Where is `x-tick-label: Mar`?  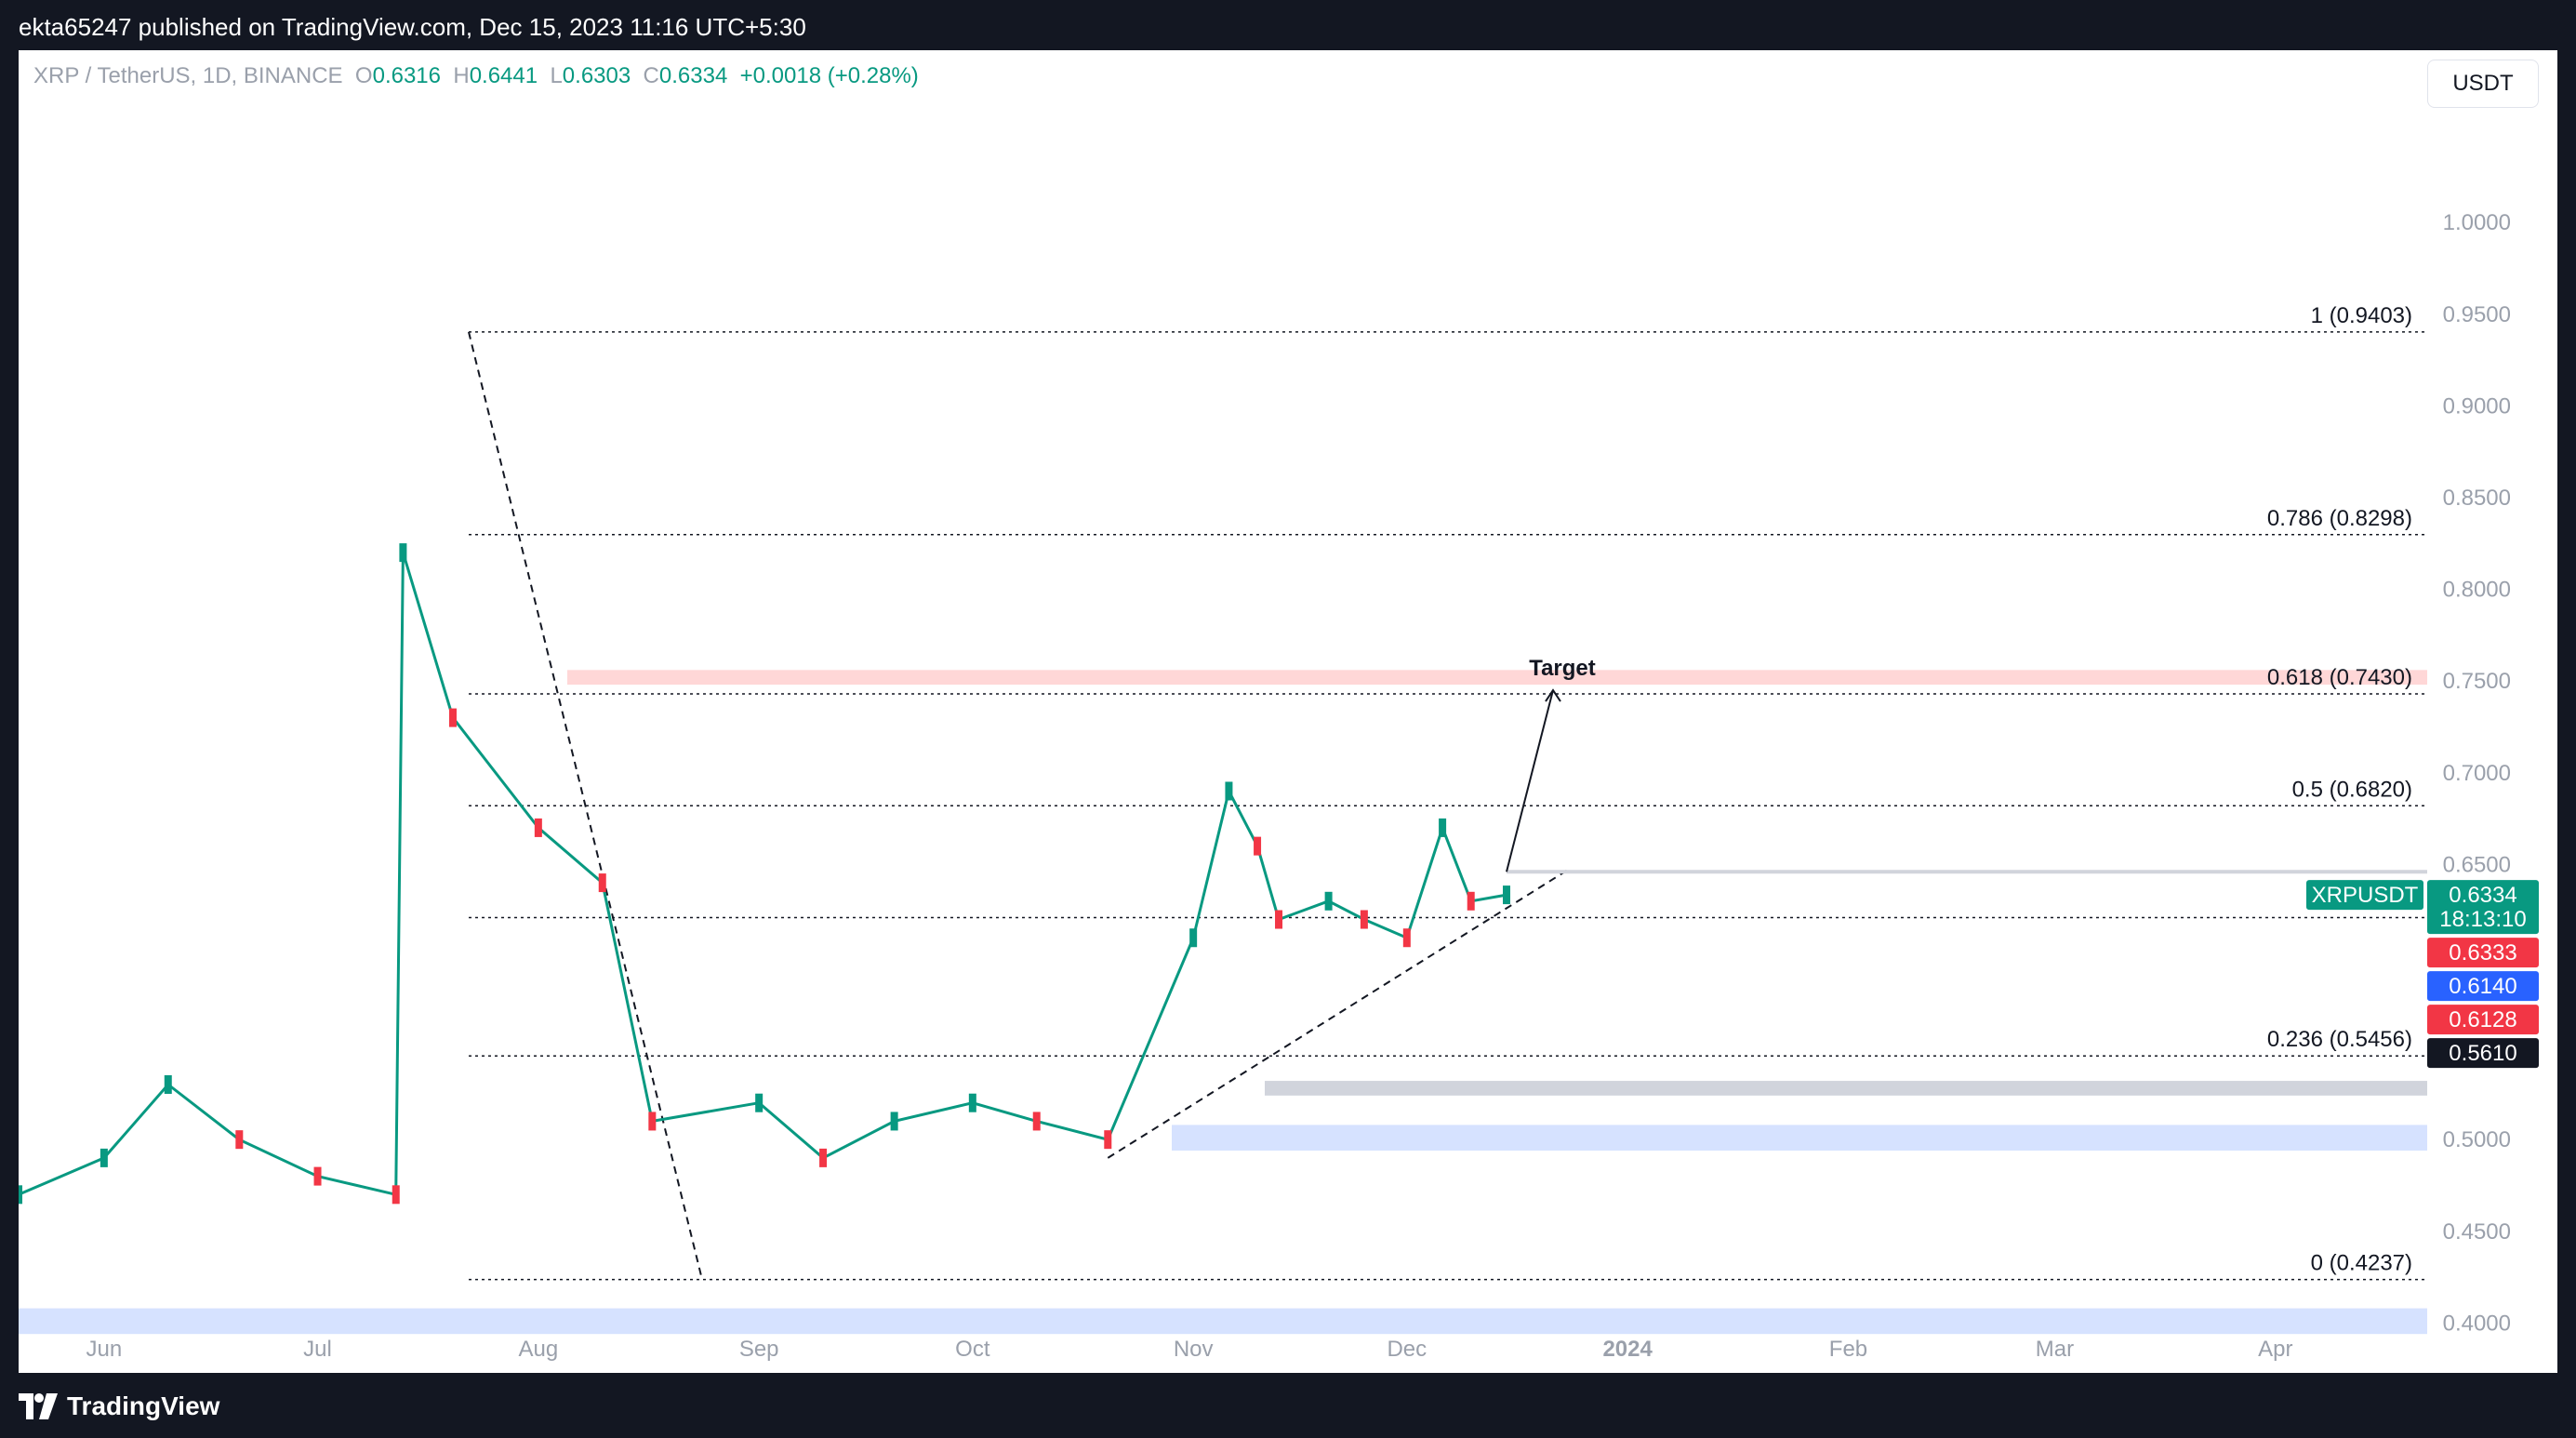 x-tick-label: Mar is located at coordinates (2055, 1349).